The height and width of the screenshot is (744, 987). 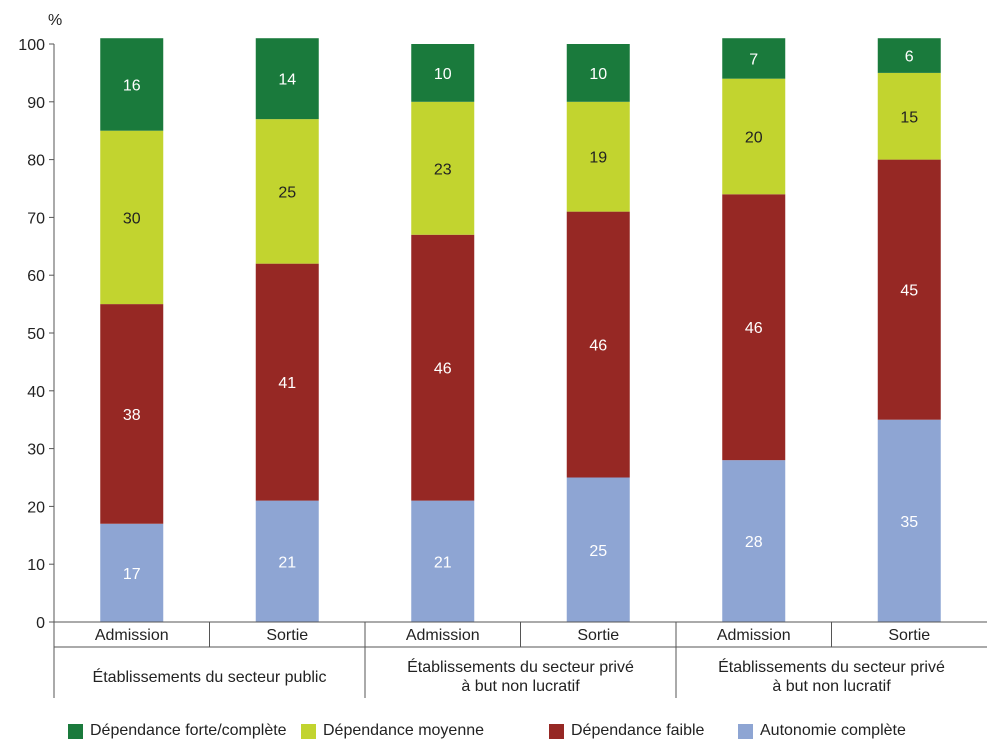 I want to click on data-label: 35, so click(x=909, y=522).